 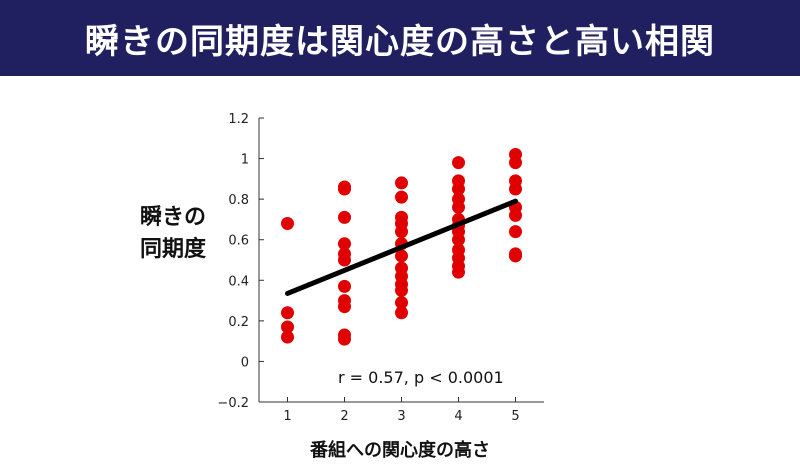 What do you see at coordinates (172, 217) in the screenshot?
I see `y-axis-label-line-1: 瞬きの` at bounding box center [172, 217].